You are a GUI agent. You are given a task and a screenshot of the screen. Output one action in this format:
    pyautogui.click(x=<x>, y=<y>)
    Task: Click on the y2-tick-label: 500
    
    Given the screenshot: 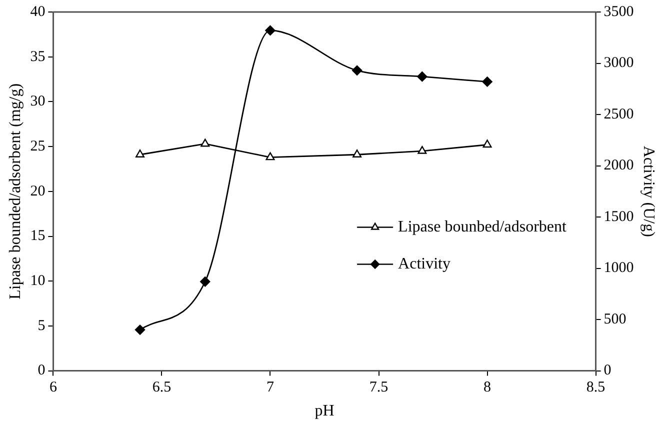 What is the action you would take?
    pyautogui.click(x=615, y=319)
    